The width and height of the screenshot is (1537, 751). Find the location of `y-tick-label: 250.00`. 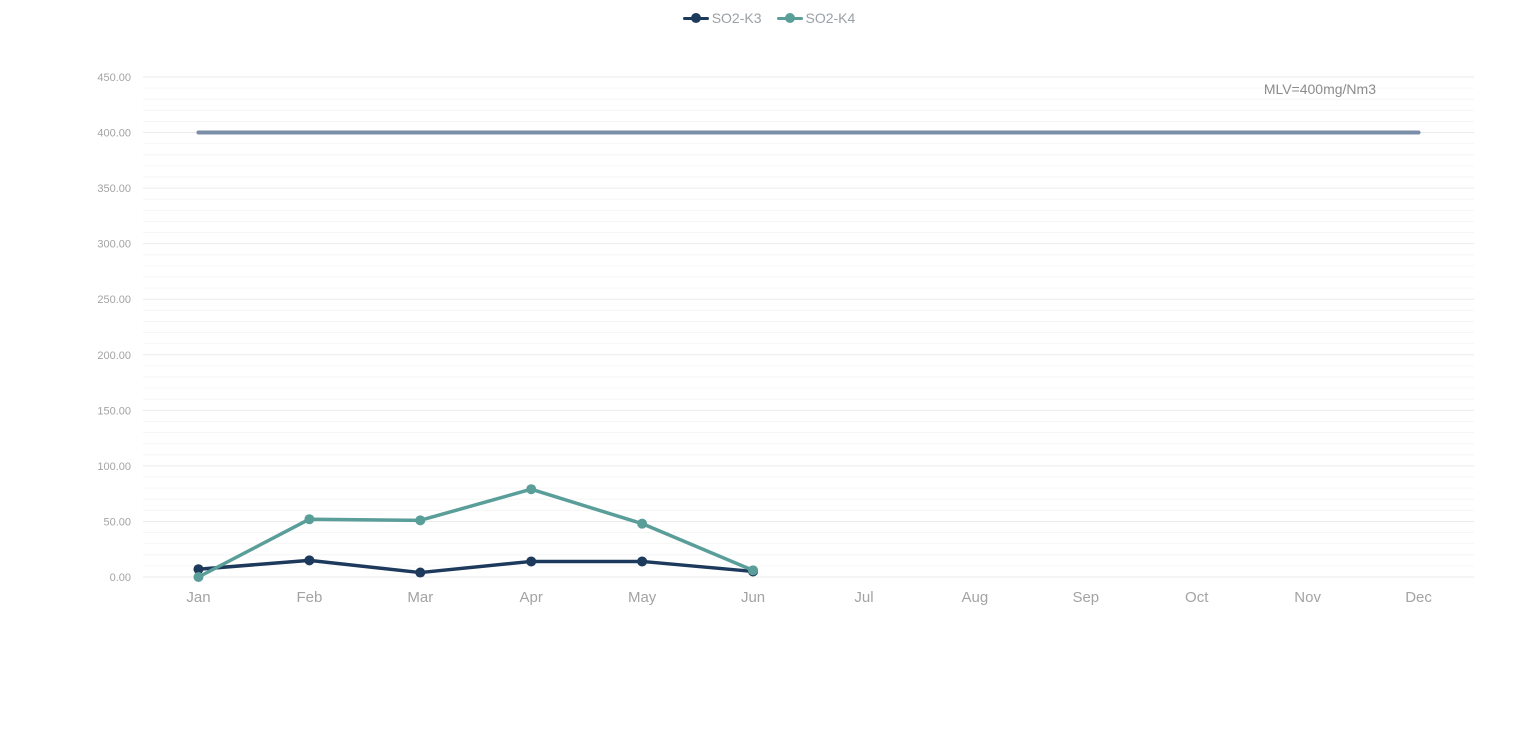

y-tick-label: 250.00 is located at coordinates (114, 300).